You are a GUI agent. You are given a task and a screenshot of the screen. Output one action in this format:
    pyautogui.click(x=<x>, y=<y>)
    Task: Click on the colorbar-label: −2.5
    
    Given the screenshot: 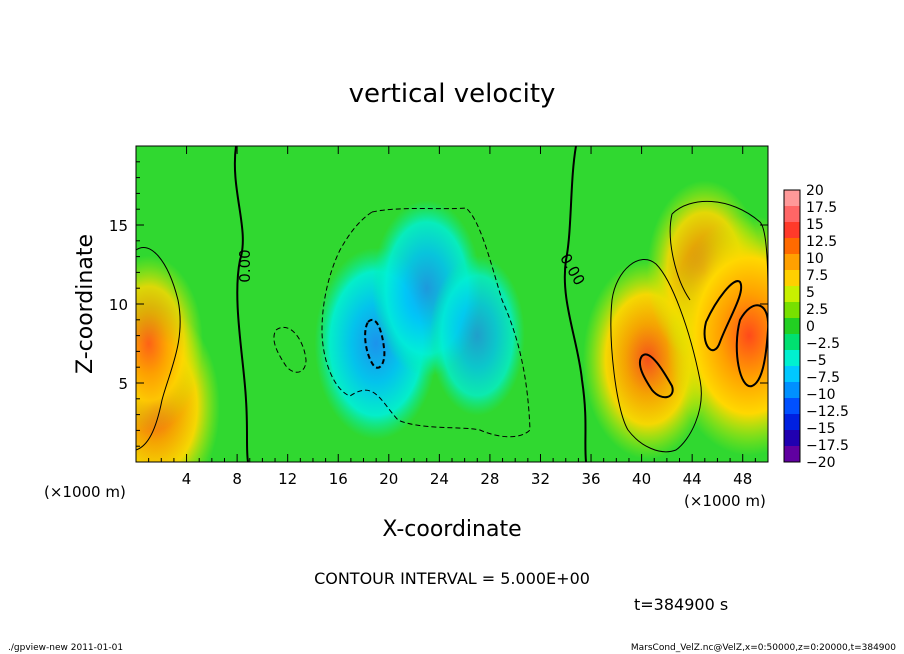 What is the action you would take?
    pyautogui.click(x=823, y=344)
    